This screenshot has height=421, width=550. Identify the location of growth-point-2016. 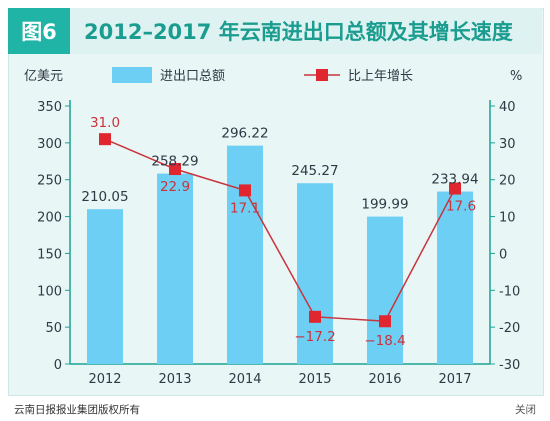
(385, 321).